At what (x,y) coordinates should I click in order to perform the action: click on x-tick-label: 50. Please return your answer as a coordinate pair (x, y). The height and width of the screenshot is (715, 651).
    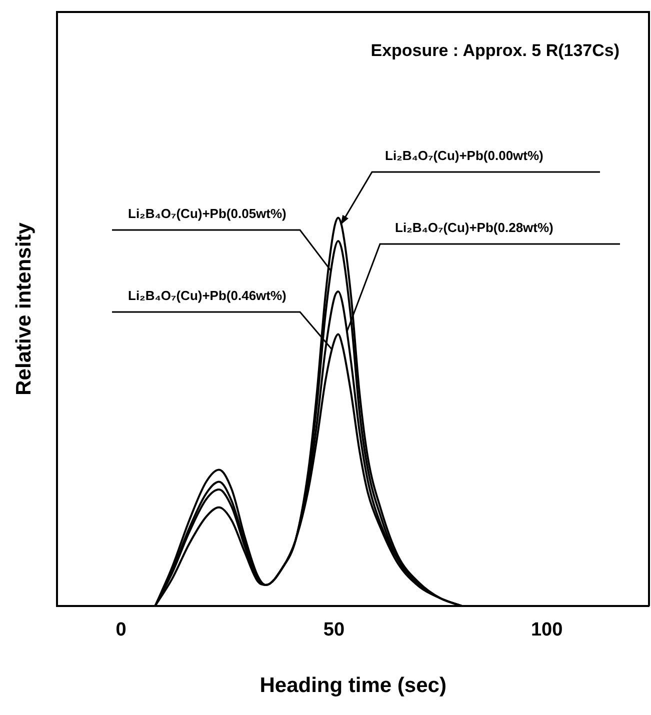
    Looking at the image, I should click on (334, 630).